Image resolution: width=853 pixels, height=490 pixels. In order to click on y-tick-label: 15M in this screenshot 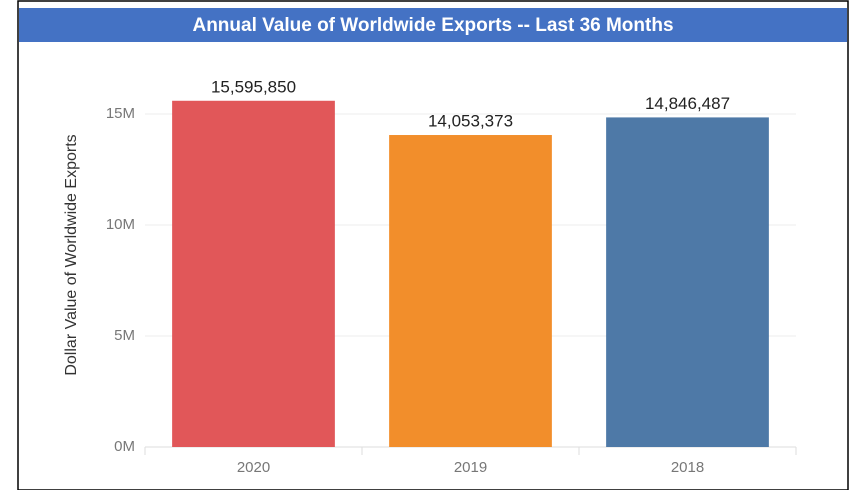, I will do `click(120, 113)`.